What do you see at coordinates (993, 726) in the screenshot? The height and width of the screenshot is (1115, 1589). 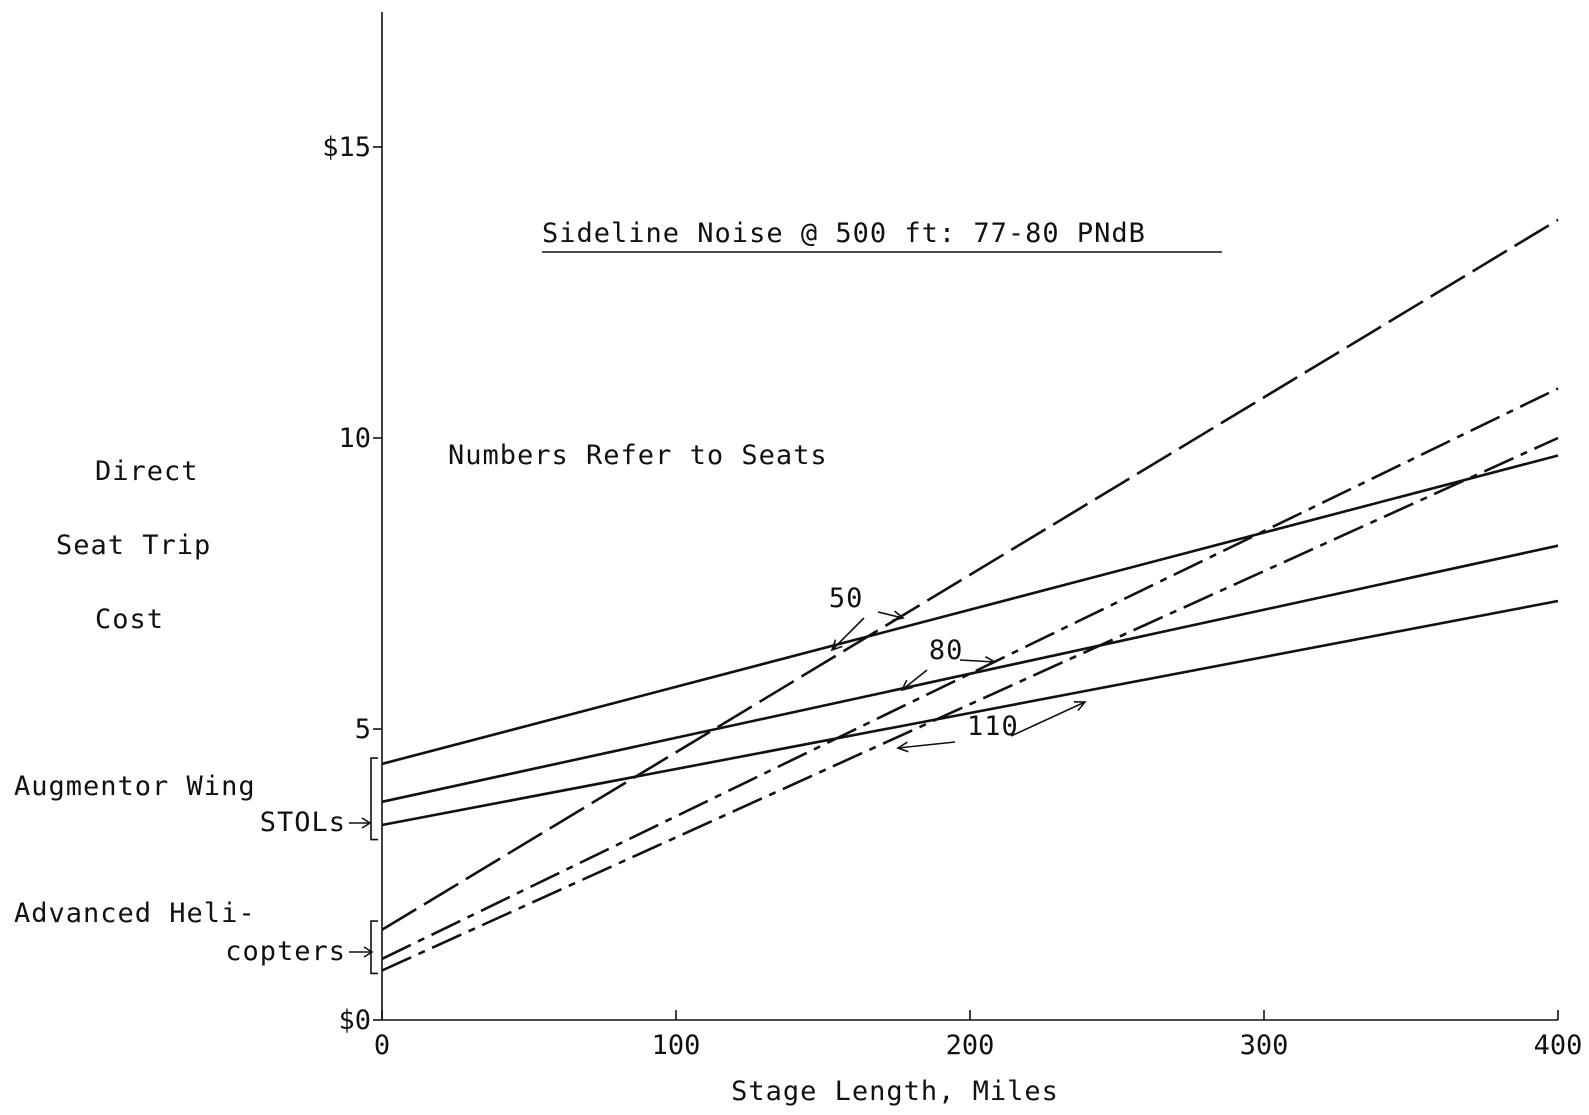 I see `annotation-label-110-seats: 110` at bounding box center [993, 726].